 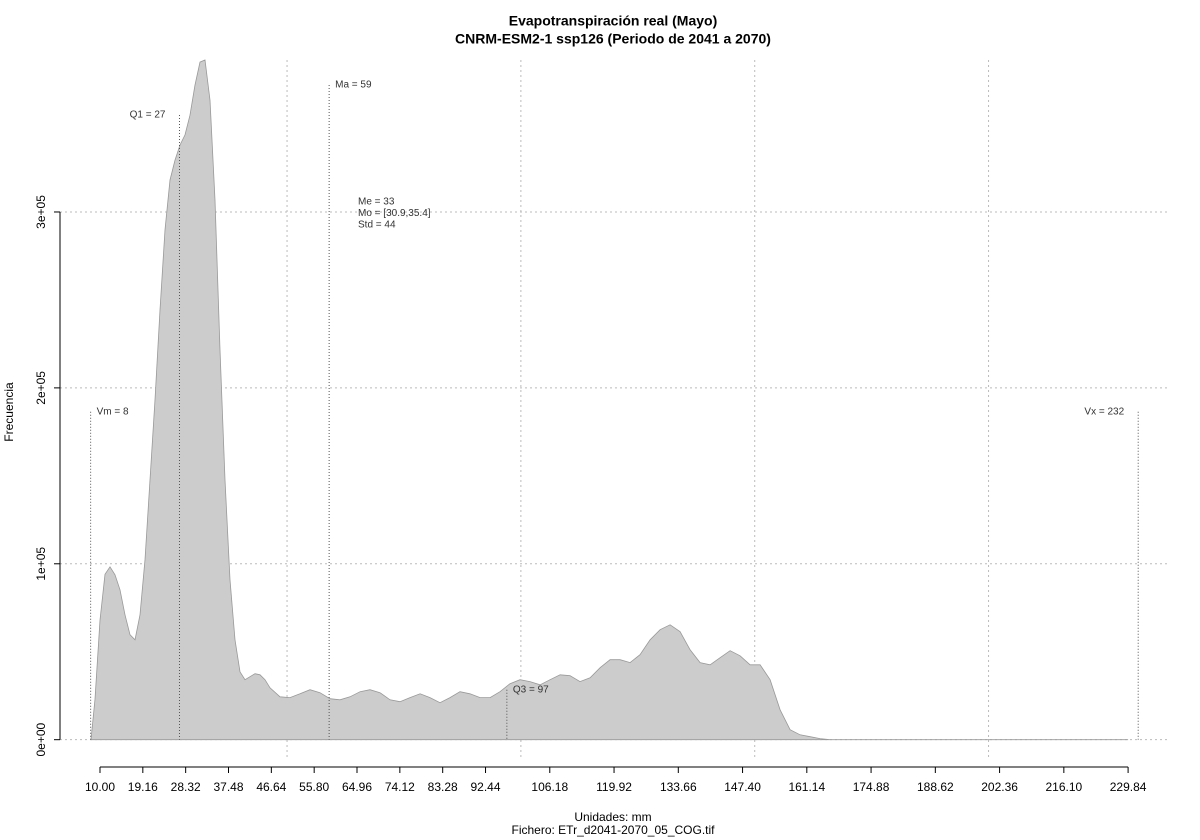 I want to click on x-tick-label: 55.80, so click(x=314, y=787).